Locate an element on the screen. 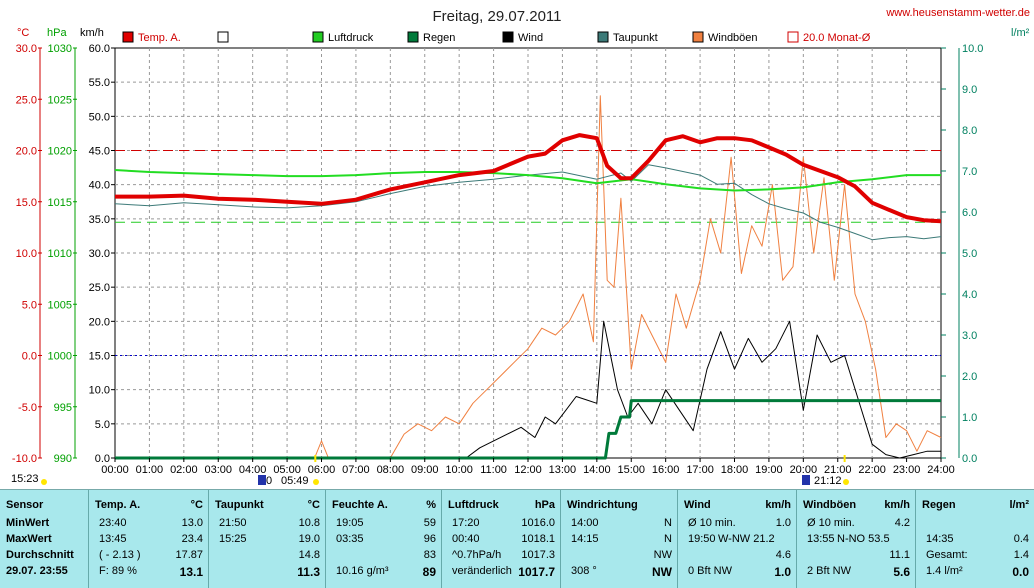 This screenshot has height=588, width=1034. x-tick-label: 22:00 is located at coordinates (872, 470).